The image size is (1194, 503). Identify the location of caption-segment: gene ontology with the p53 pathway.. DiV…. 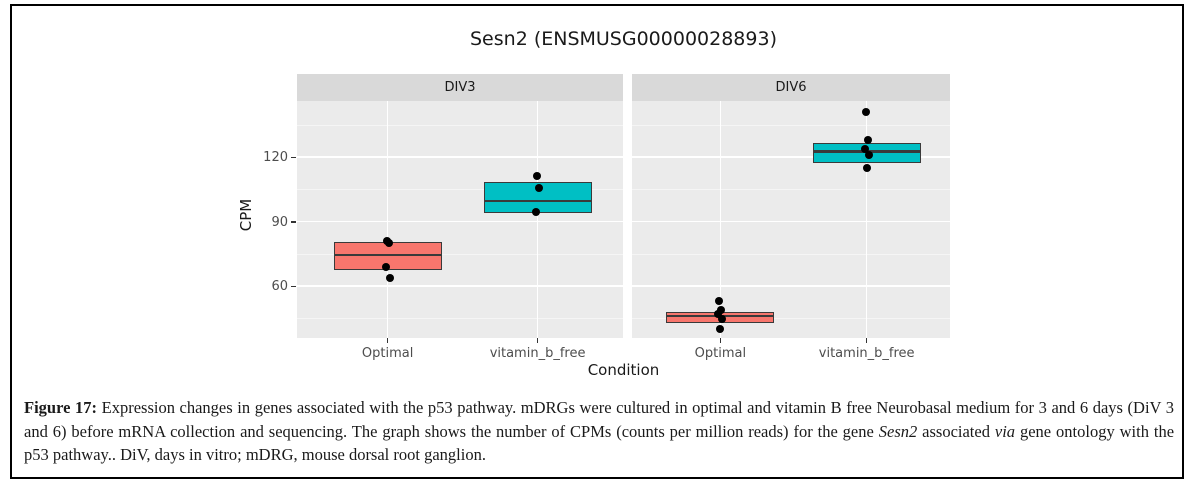
(599, 443).